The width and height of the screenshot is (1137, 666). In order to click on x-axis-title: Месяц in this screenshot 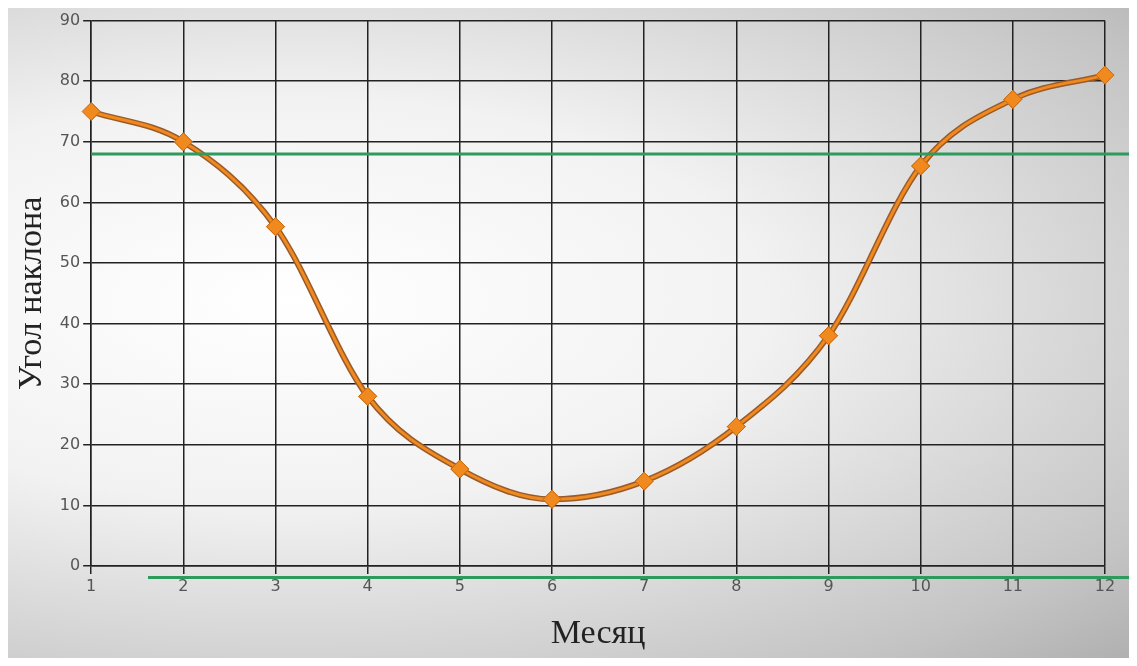, I will do `click(598, 631)`.